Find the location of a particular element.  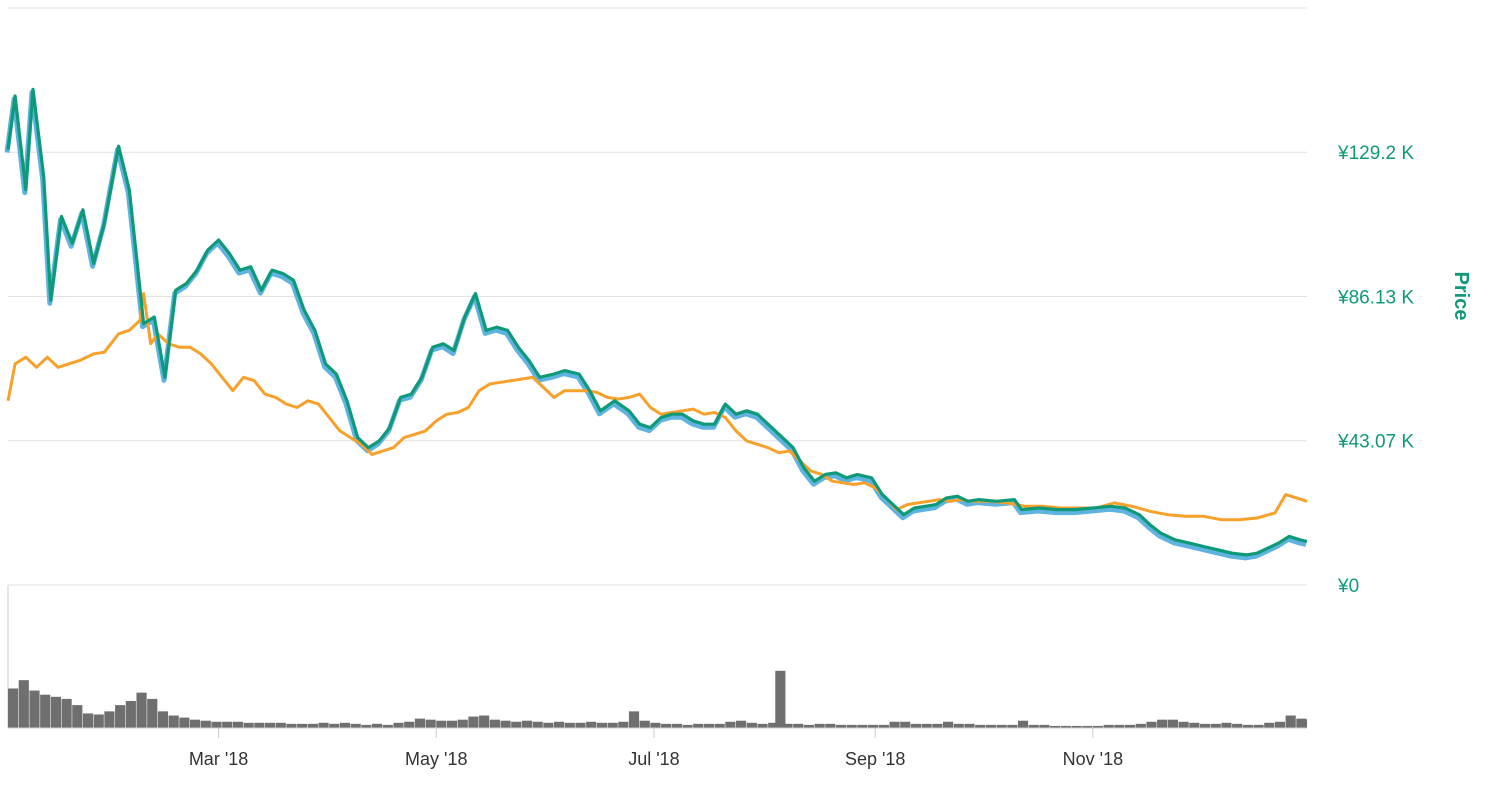

x-axis: Mar '18 May '18 Jul '18 Sep '18 Nov '18 is located at coordinates (656, 748).